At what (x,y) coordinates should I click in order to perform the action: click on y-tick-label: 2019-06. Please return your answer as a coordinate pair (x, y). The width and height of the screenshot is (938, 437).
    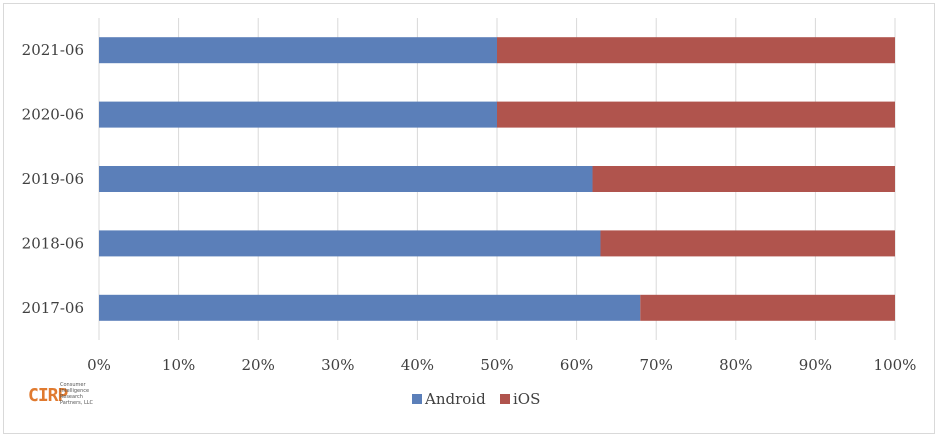
    Looking at the image, I should click on (53, 179).